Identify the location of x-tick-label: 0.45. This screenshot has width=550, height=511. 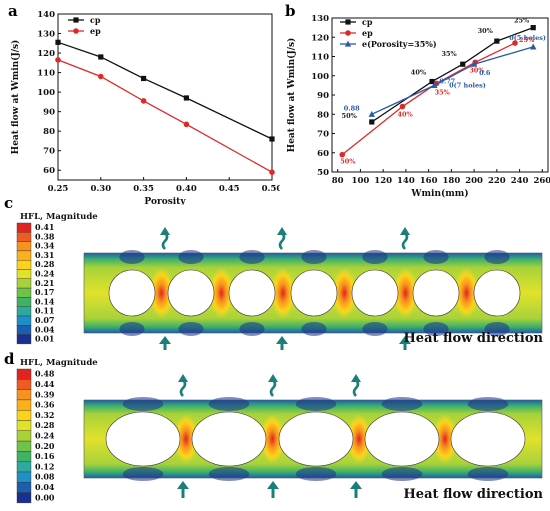
(229, 189).